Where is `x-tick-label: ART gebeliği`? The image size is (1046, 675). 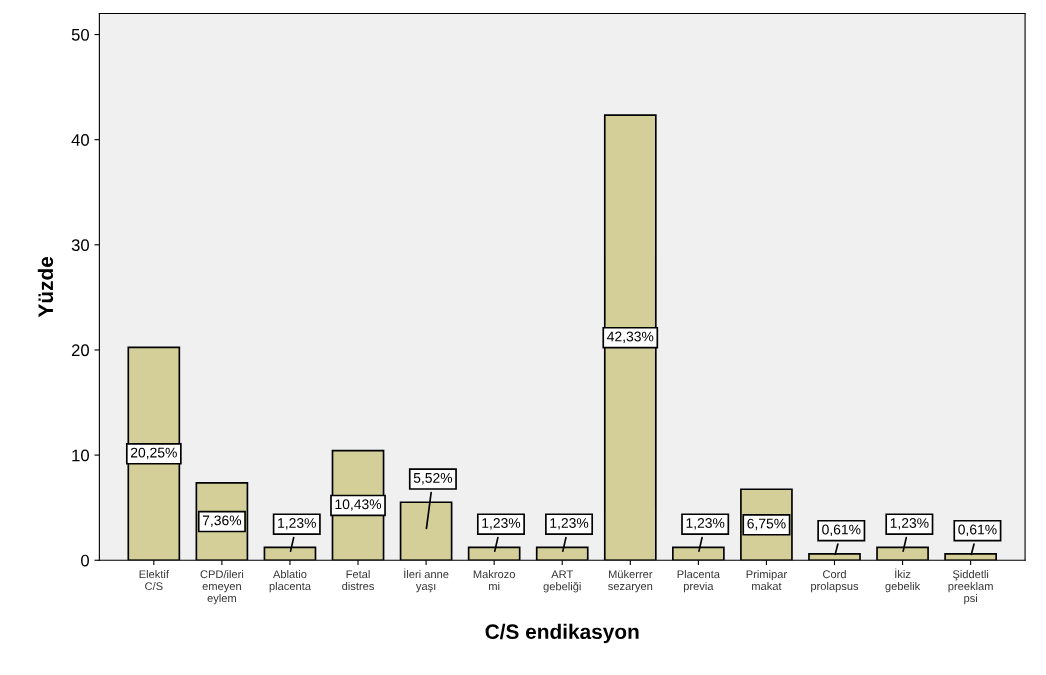
x-tick-label: ART gebeliği is located at coordinates (562, 581).